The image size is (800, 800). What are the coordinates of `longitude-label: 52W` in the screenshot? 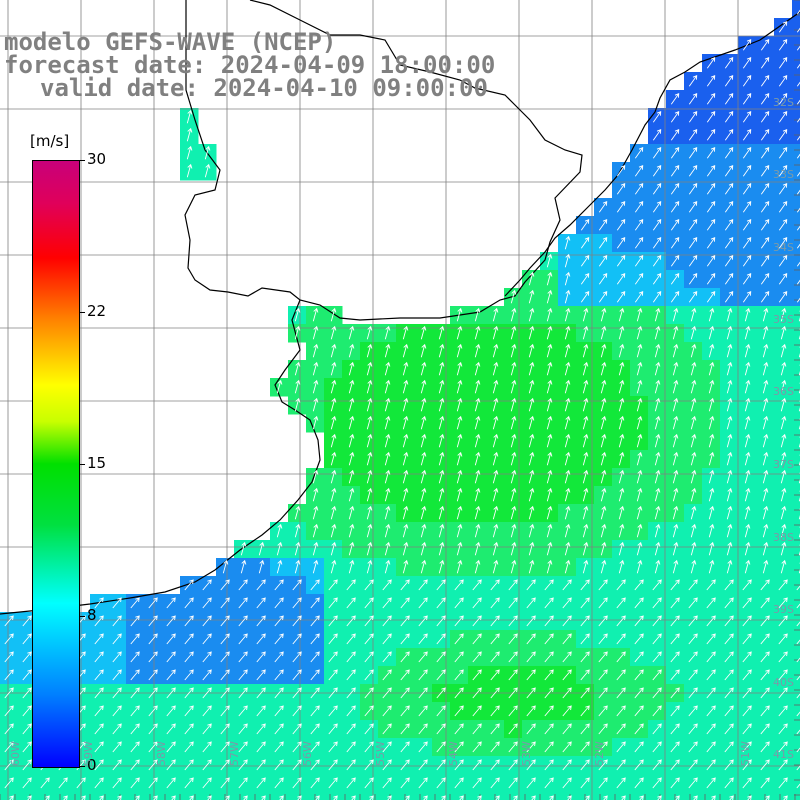 It's located at (599, 753).